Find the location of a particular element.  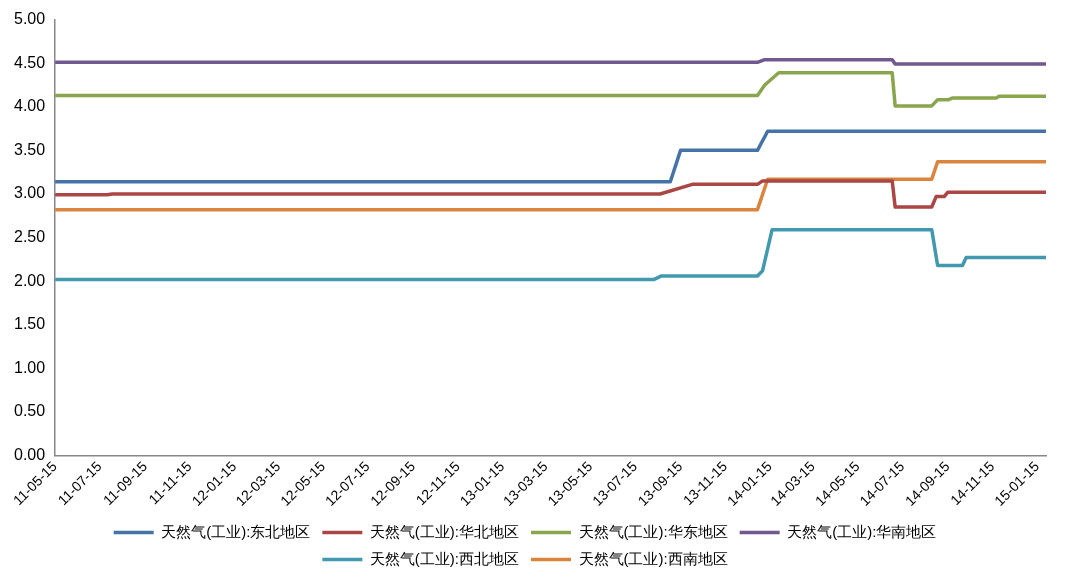

y-tick-label: 3.50 is located at coordinates (30, 149).